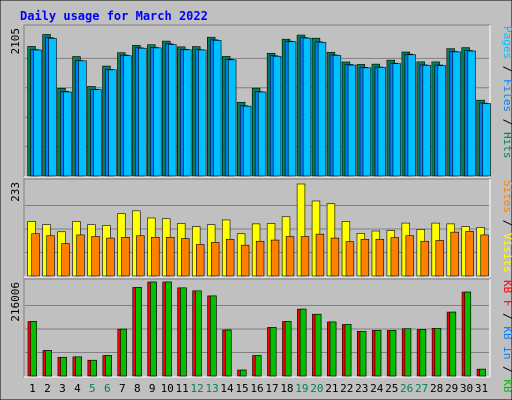 The width and height of the screenshot is (512, 400). Describe the element at coordinates (182, 388) in the screenshot. I see `x-tick-label-day-11: 11` at that location.